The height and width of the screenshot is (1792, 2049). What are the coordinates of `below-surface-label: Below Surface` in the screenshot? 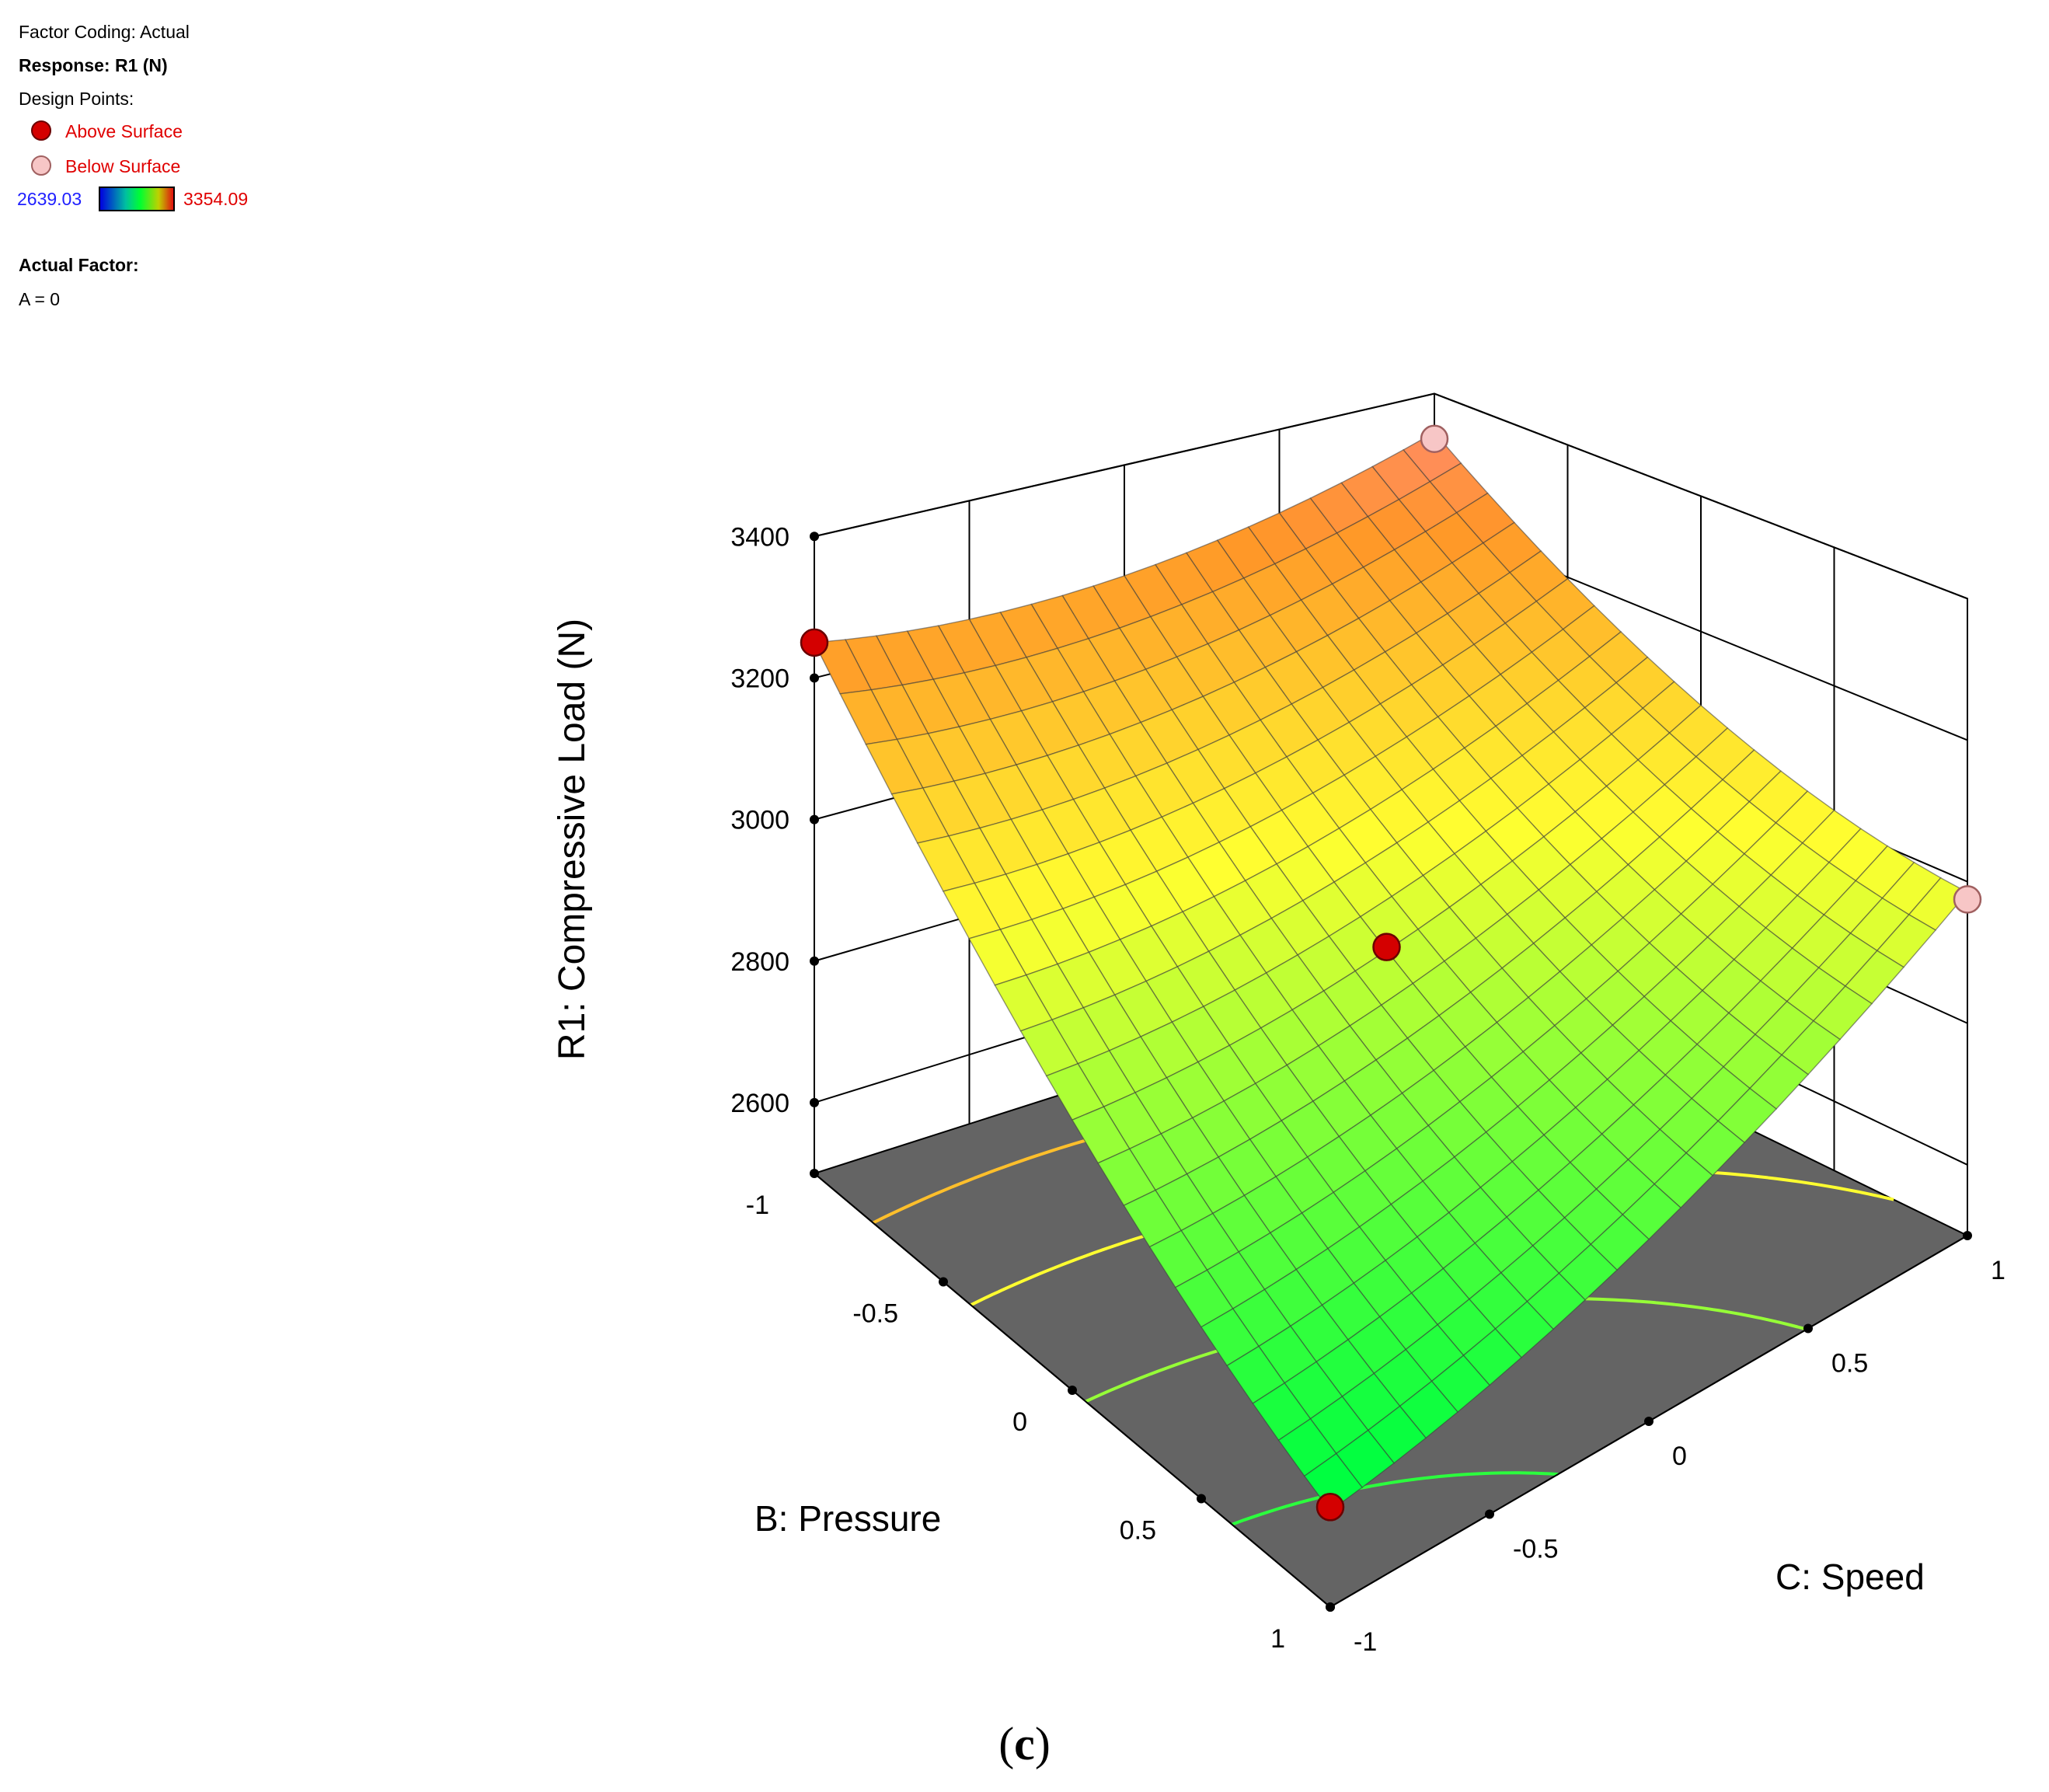 It's located at (123, 166).